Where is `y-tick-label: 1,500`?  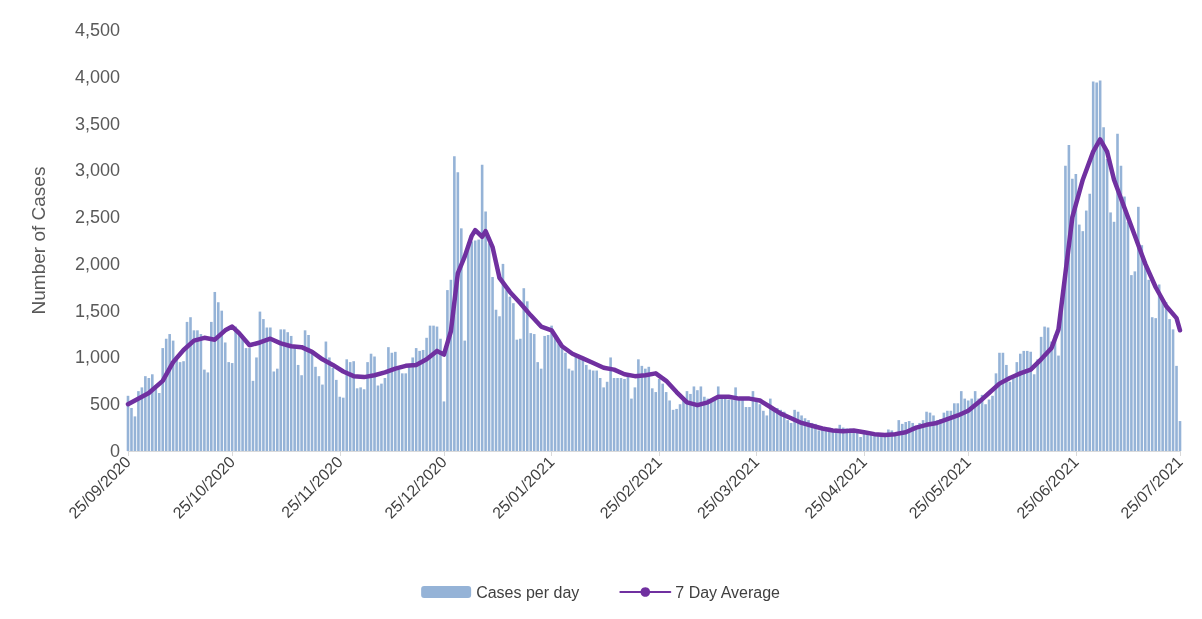
y-tick-label: 1,500 is located at coordinates (97, 310).